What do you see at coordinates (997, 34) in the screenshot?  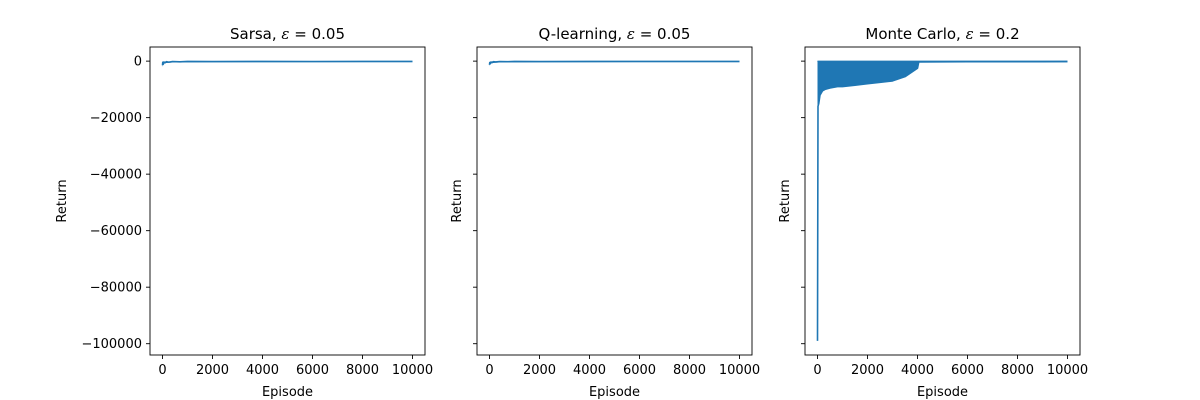 I see `title-suffix: = 0.2` at bounding box center [997, 34].